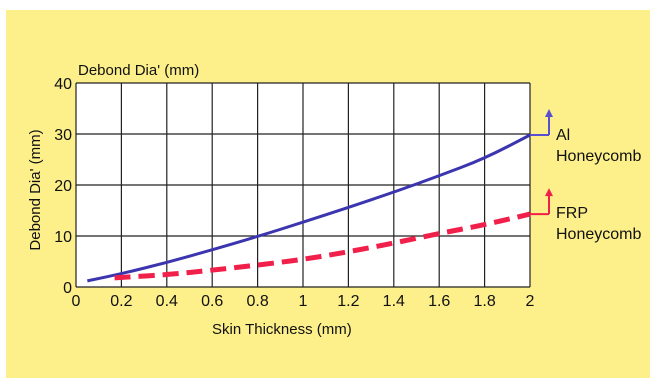 The height and width of the screenshot is (382, 654). What do you see at coordinates (348, 301) in the screenshot?
I see `x-tick-label: 1.2` at bounding box center [348, 301].